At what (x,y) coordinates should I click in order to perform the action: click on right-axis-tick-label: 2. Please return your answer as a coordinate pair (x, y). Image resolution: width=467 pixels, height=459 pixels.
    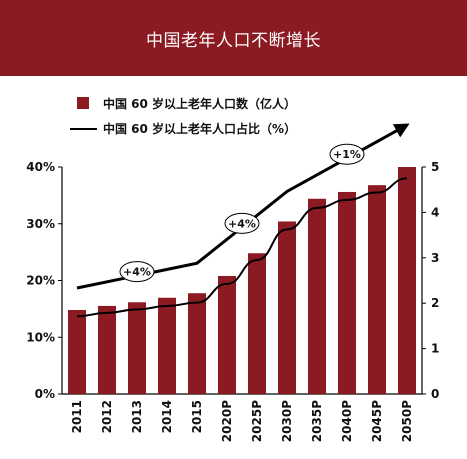
    Looking at the image, I should click on (435, 303).